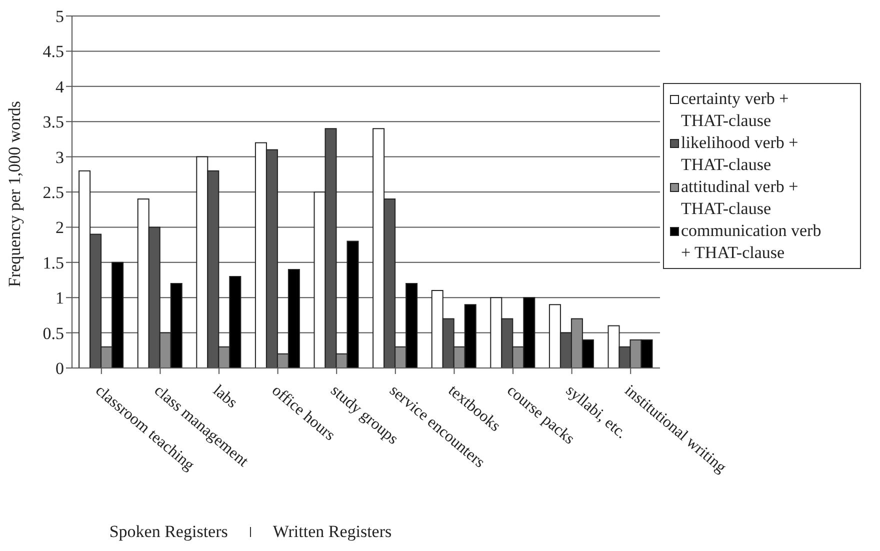  What do you see at coordinates (225, 397) in the screenshot?
I see `x-tick-label: labs` at bounding box center [225, 397].